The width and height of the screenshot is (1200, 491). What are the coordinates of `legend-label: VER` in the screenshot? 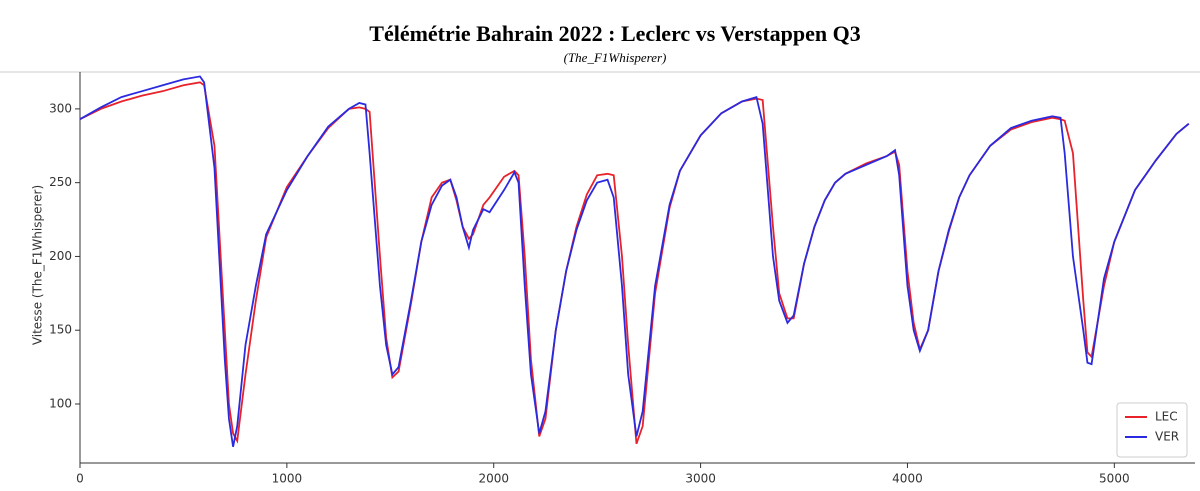 It's located at (1167, 437).